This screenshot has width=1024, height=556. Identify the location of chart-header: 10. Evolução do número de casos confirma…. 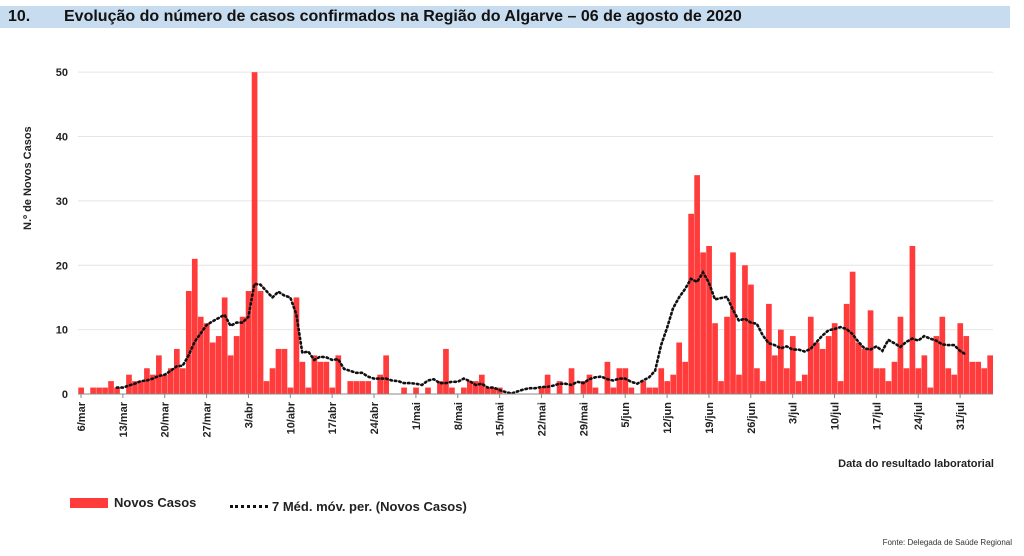
(505, 17).